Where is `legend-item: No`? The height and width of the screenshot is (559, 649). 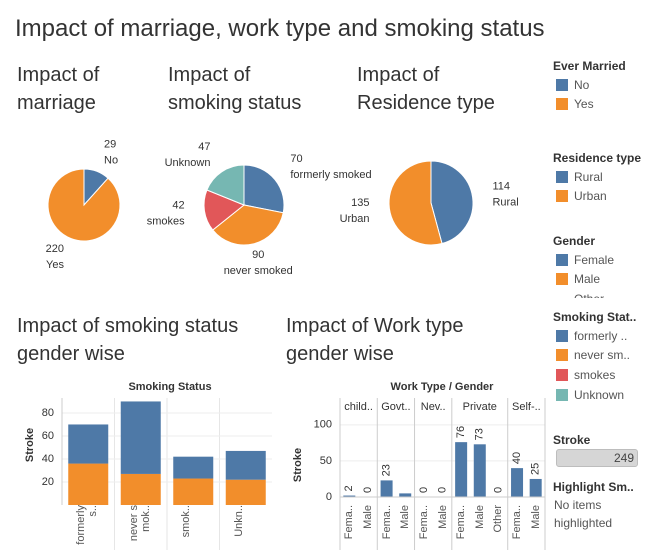
legend-item: No is located at coordinates (599, 85).